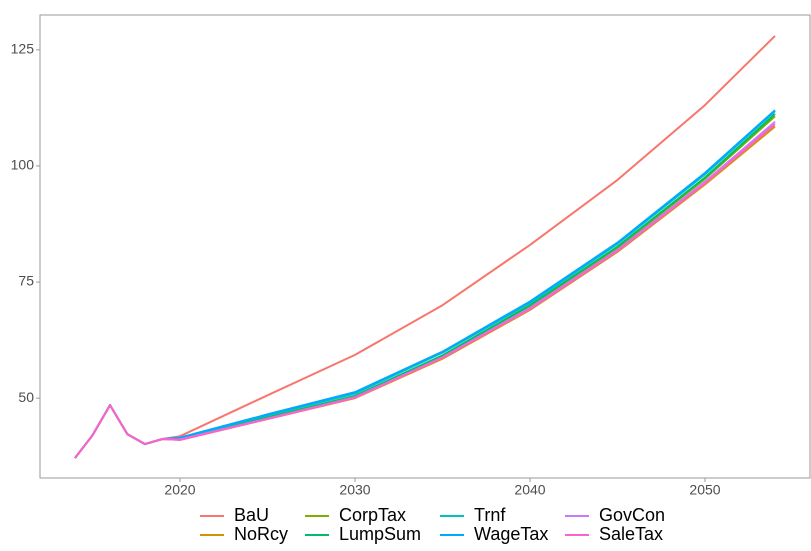  Describe the element at coordinates (372, 515) in the screenshot. I see `legend-label: CorpTax` at that location.